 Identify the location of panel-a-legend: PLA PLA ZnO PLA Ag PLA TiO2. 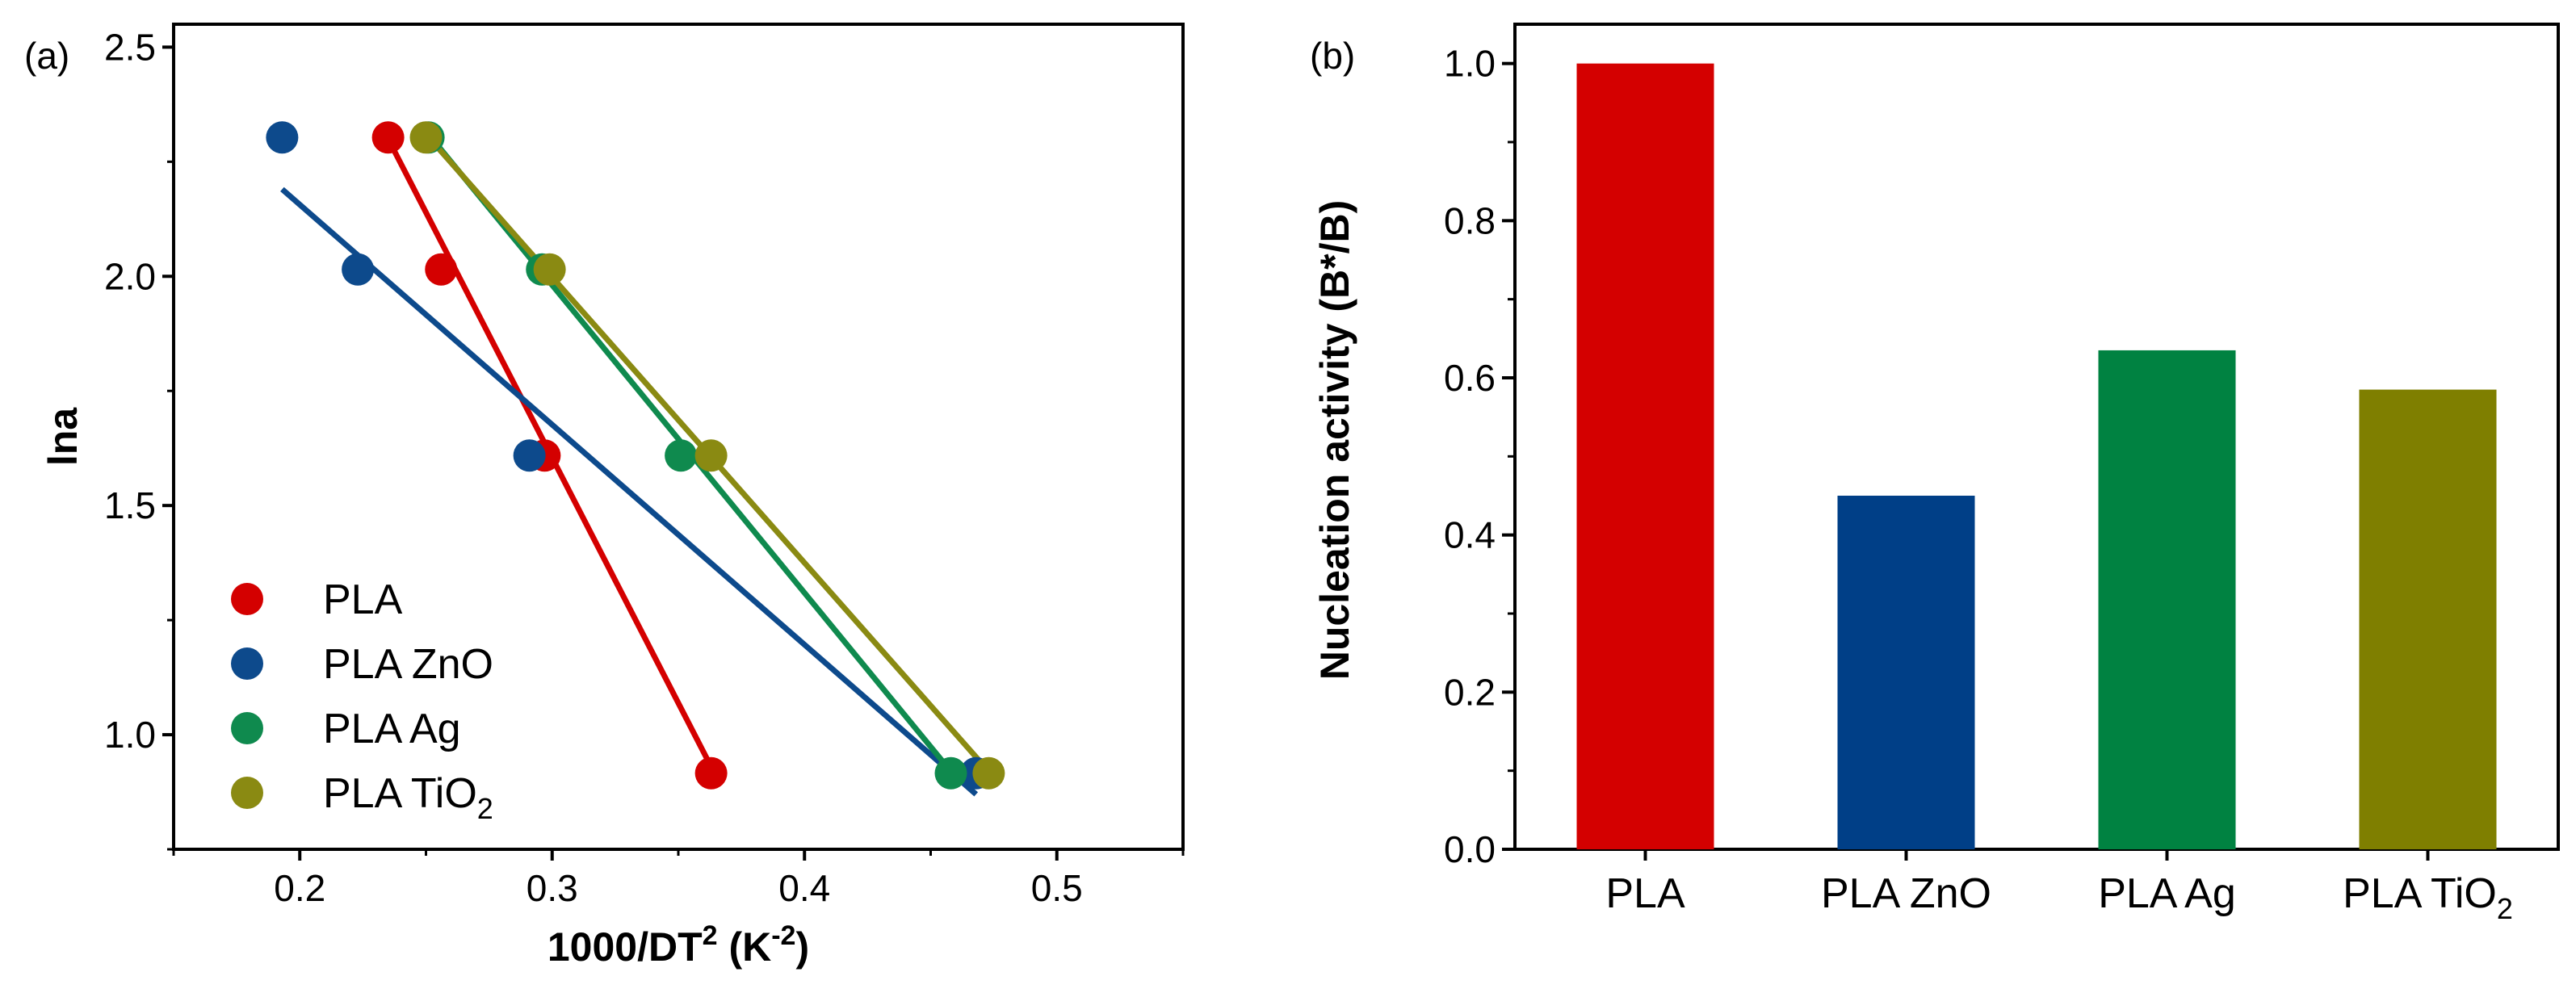
(362, 700).